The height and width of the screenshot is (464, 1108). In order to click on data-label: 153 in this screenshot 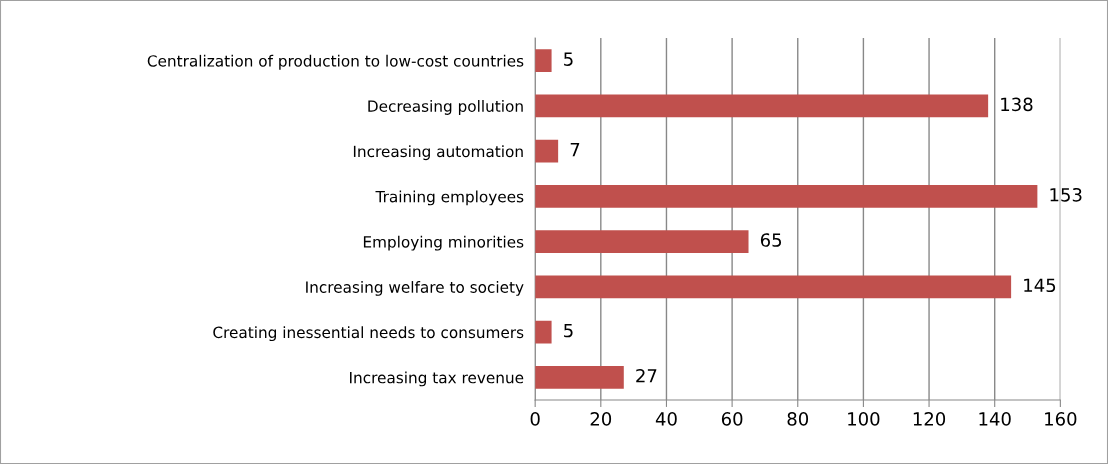, I will do `click(1066, 194)`.